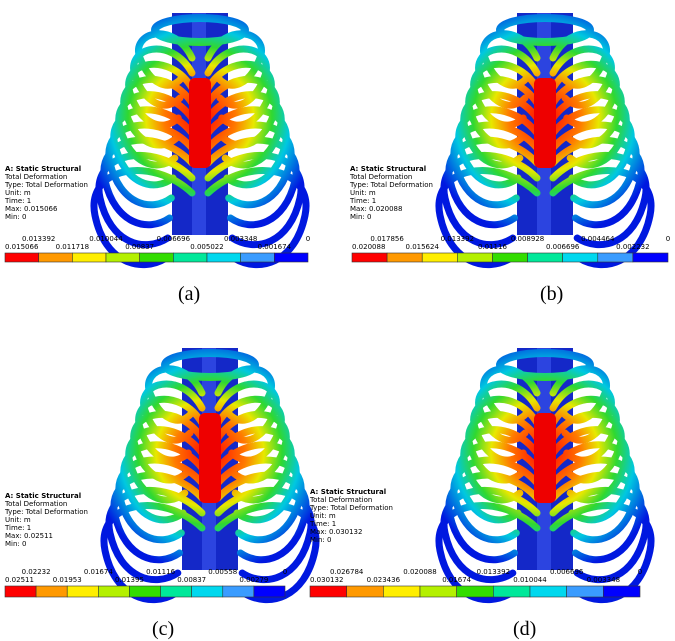 The image size is (675, 641). I want to click on legend-label: 0.00279, so click(253, 580).